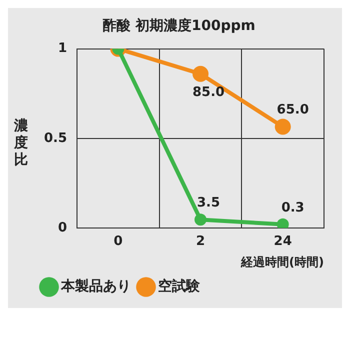  I want to click on y-axis-title: 濃度比, so click(21, 143).